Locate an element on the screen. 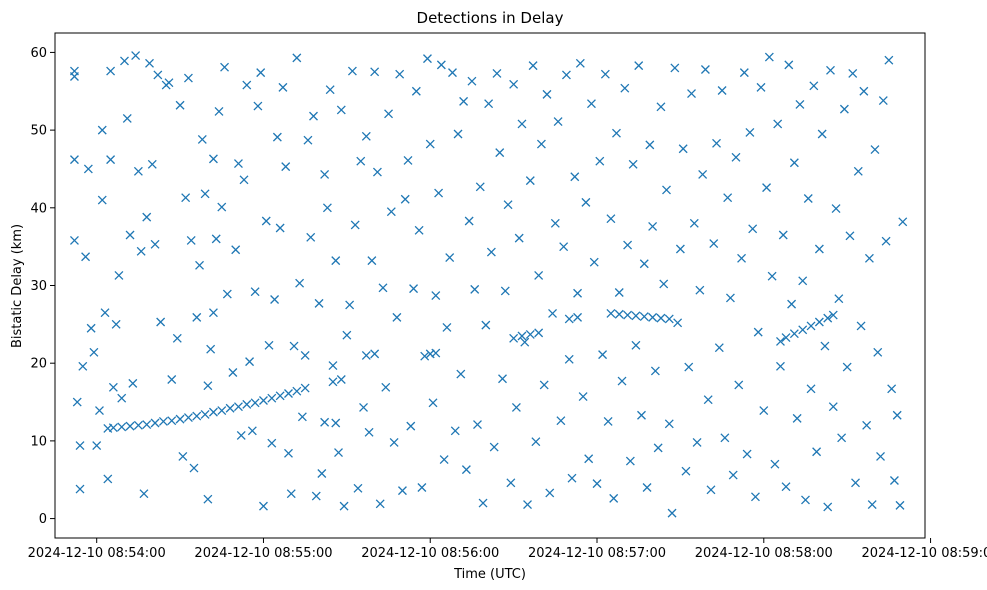 The image size is (987, 590). chart-title: Detections in Delay is located at coordinates (490, 18).